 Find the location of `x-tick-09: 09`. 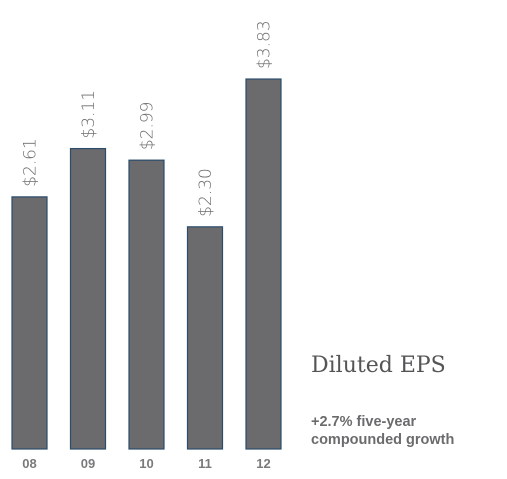

x-tick-09: 09 is located at coordinates (88, 463).